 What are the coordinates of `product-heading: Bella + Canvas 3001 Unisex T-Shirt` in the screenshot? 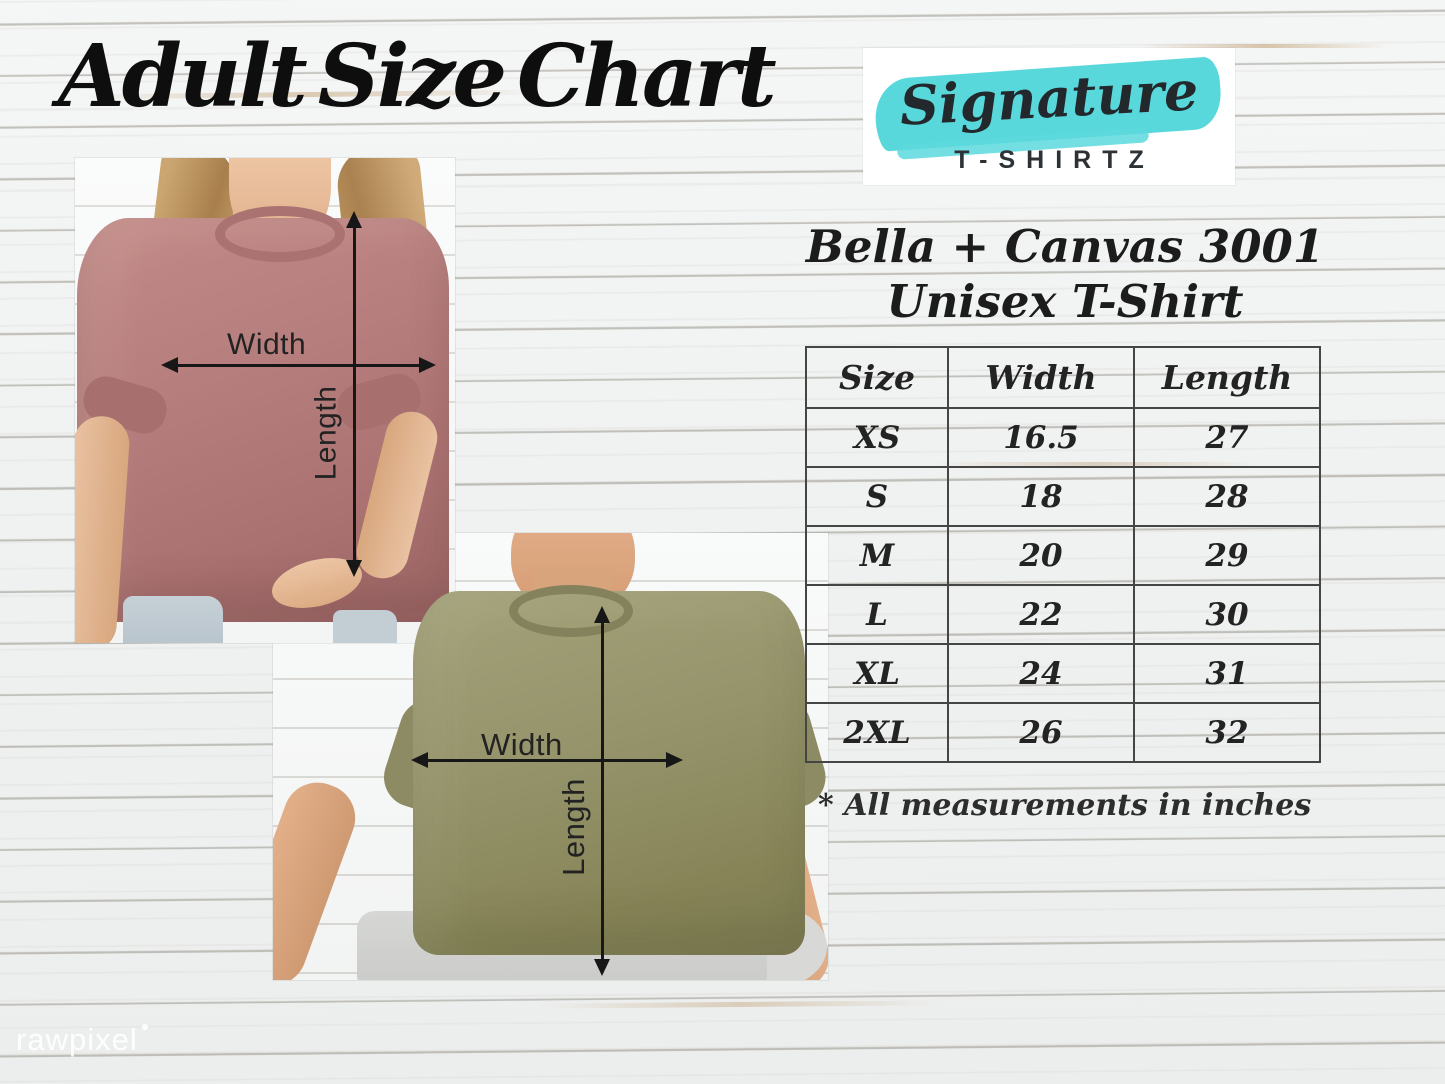 It's located at (1065, 275).